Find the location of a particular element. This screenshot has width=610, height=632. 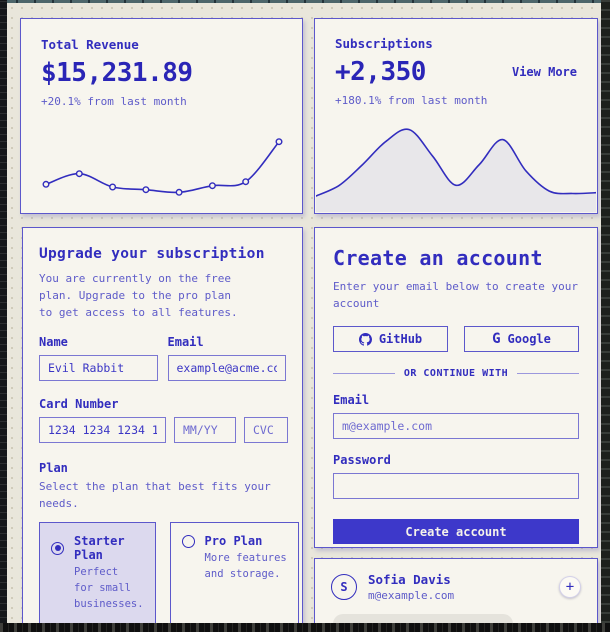

add-contact-button: + is located at coordinates (570, 587).